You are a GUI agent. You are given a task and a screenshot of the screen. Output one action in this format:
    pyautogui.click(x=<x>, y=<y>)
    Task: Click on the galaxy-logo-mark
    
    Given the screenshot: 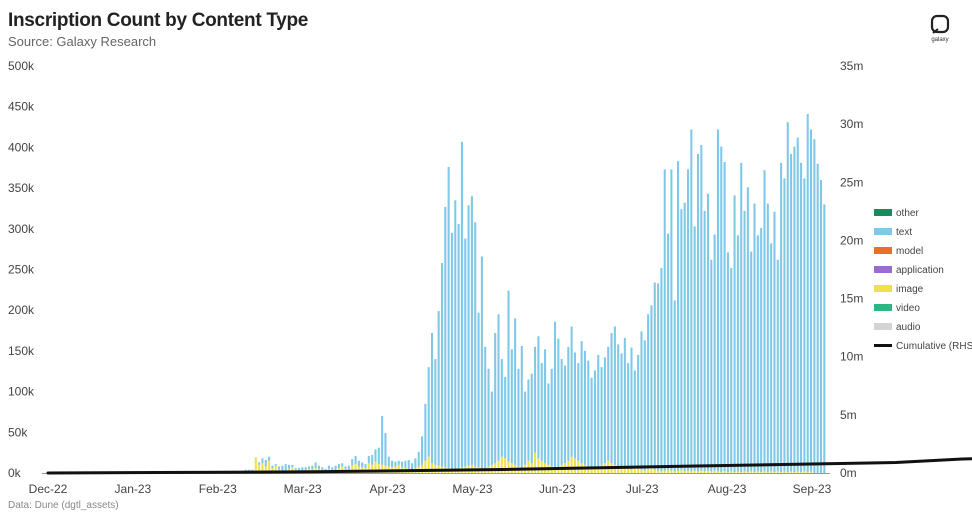 What is the action you would take?
    pyautogui.click(x=935, y=31)
    